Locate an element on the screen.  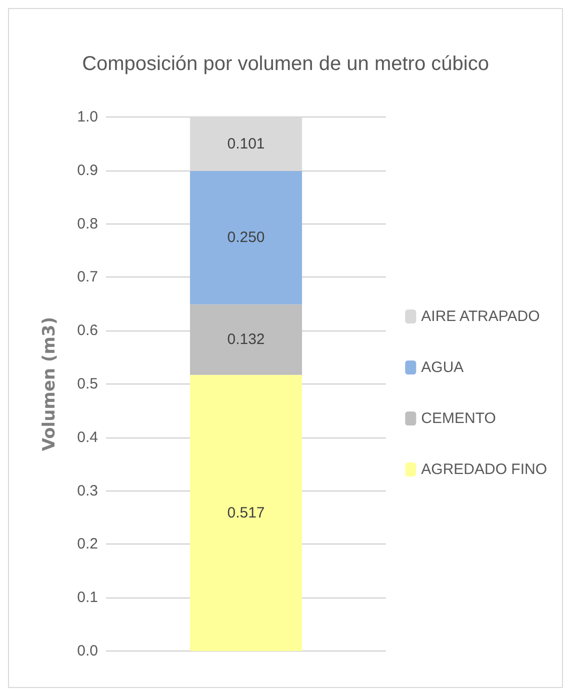
data-label: 0.250 is located at coordinates (246, 237).